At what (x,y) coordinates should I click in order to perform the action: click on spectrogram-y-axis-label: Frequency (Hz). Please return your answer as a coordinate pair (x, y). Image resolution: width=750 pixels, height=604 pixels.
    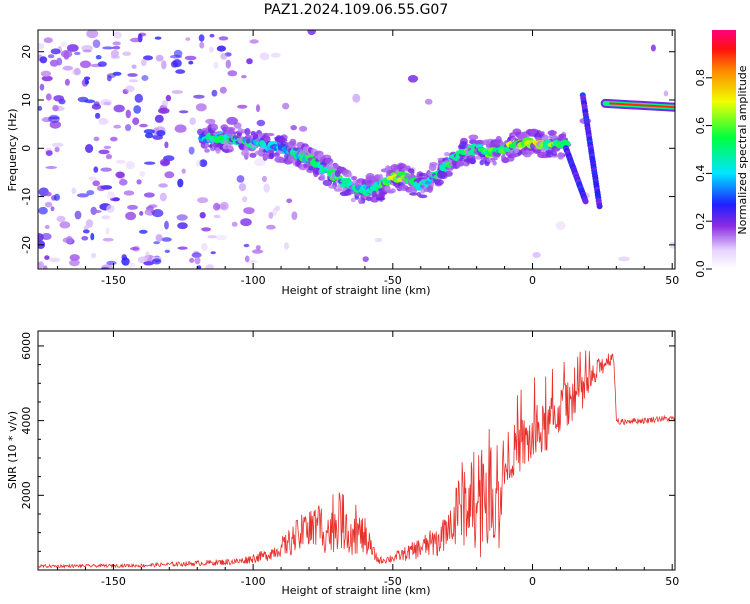
    Looking at the image, I should click on (12, 150).